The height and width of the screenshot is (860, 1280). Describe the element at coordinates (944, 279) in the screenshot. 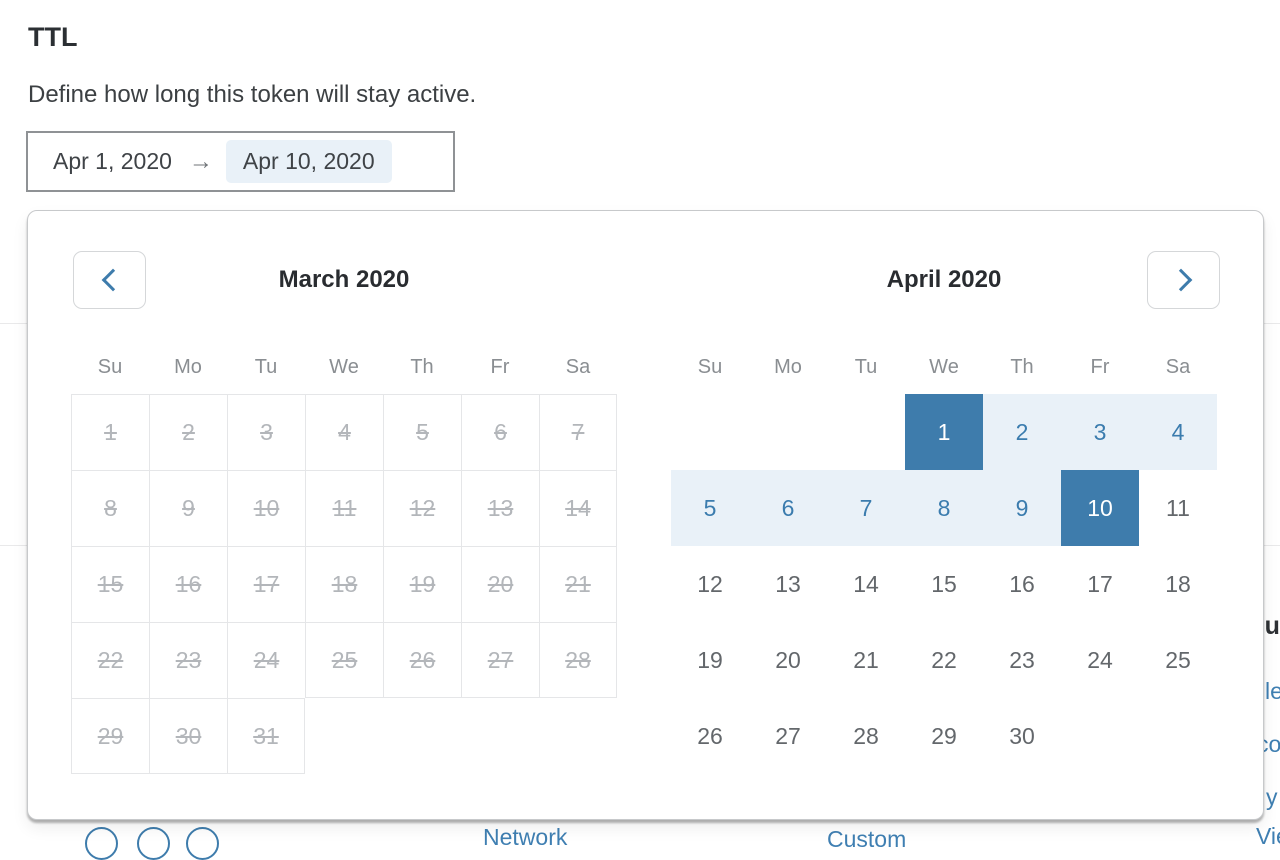

I see `month-title-right: April 2020` at that location.